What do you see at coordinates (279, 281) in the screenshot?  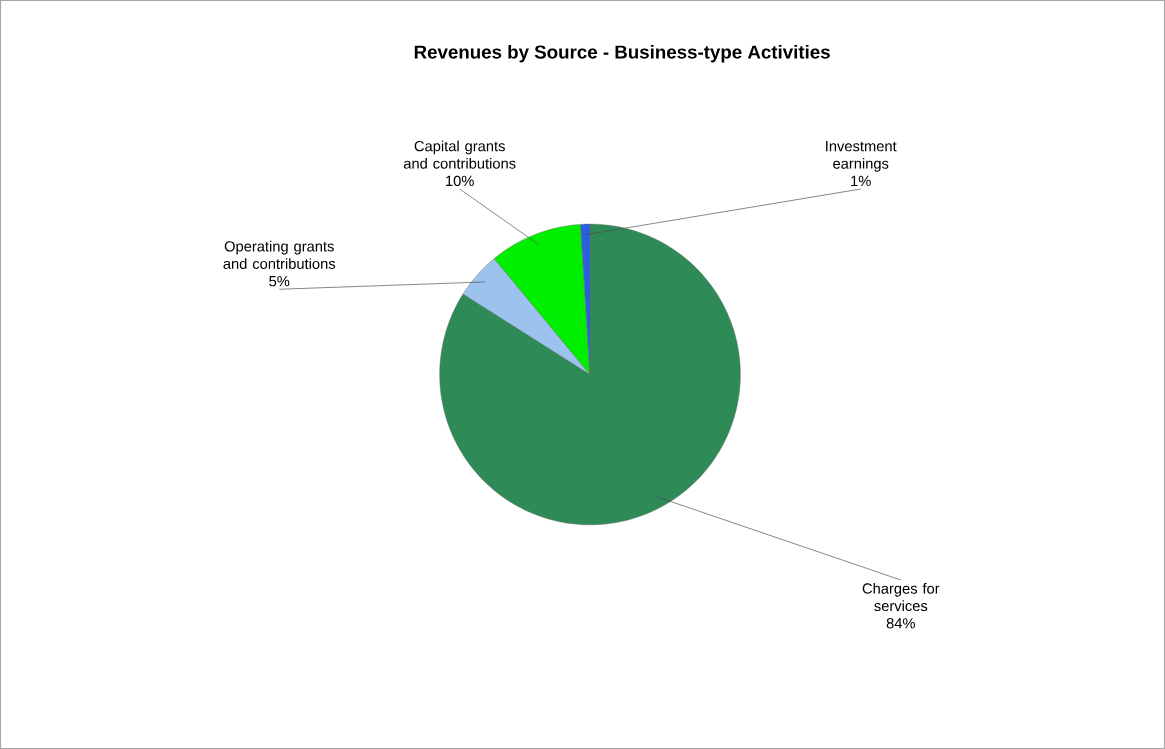 I see `data-label: 5%` at bounding box center [279, 281].